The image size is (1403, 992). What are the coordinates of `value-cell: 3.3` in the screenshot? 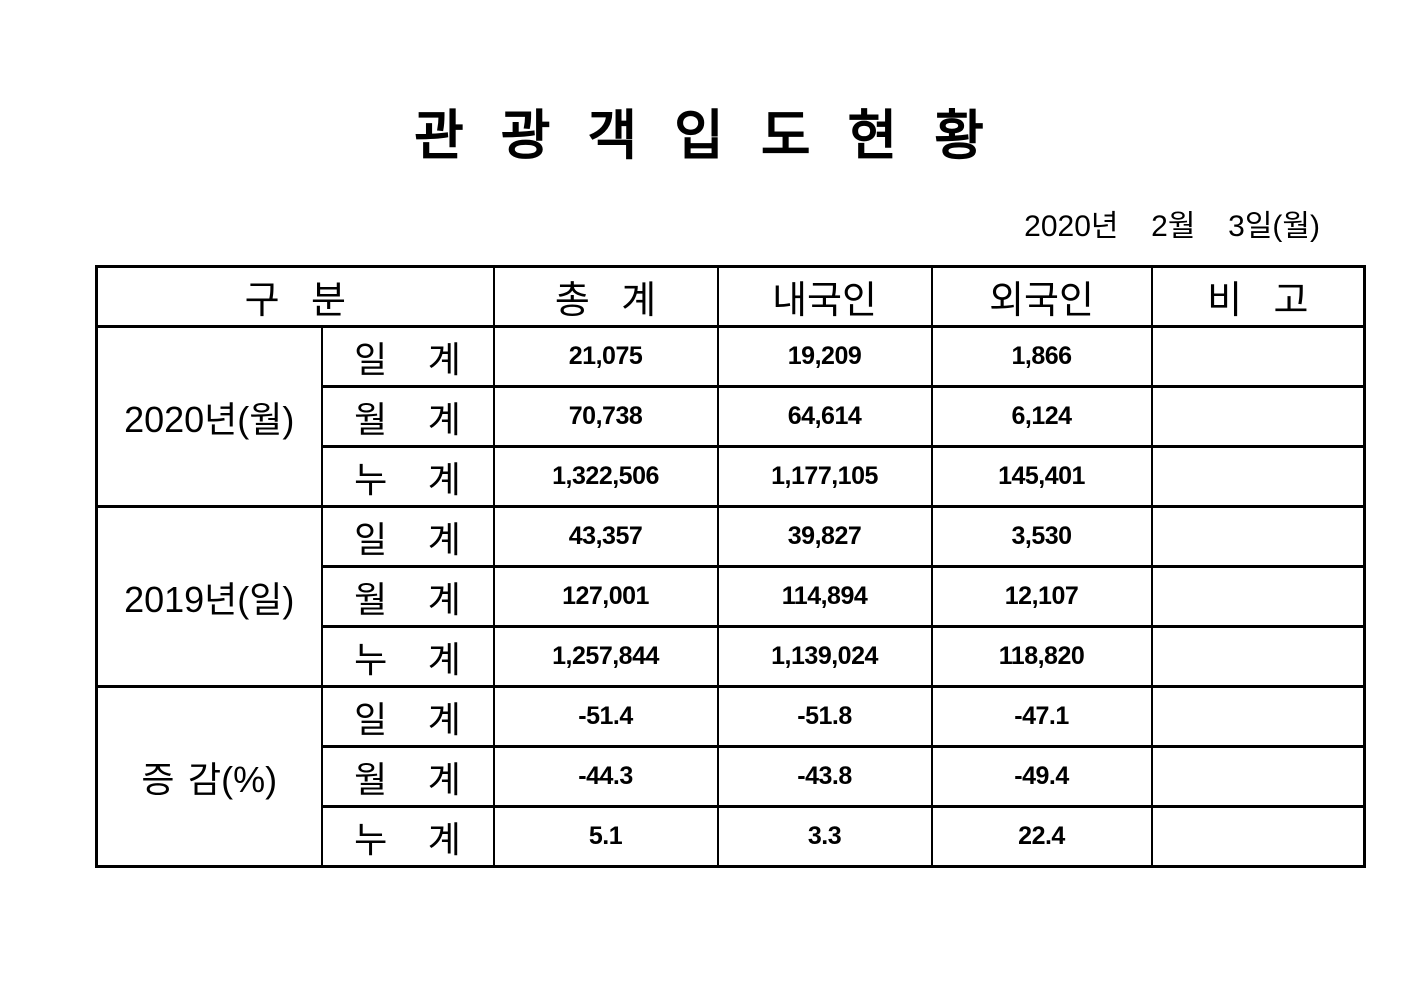 It's located at (824, 836).